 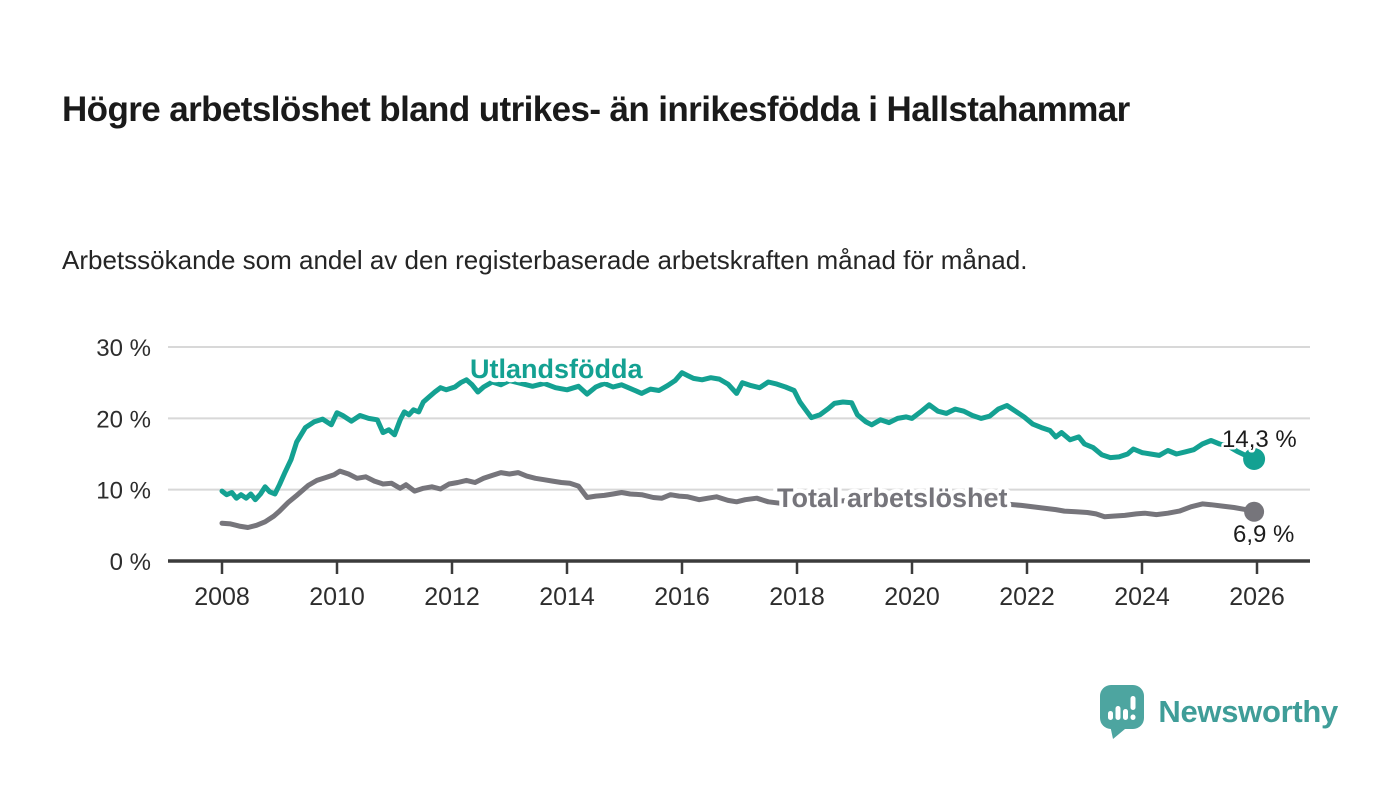 What do you see at coordinates (1257, 597) in the screenshot?
I see `x-axis-tick-label: 2026` at bounding box center [1257, 597].